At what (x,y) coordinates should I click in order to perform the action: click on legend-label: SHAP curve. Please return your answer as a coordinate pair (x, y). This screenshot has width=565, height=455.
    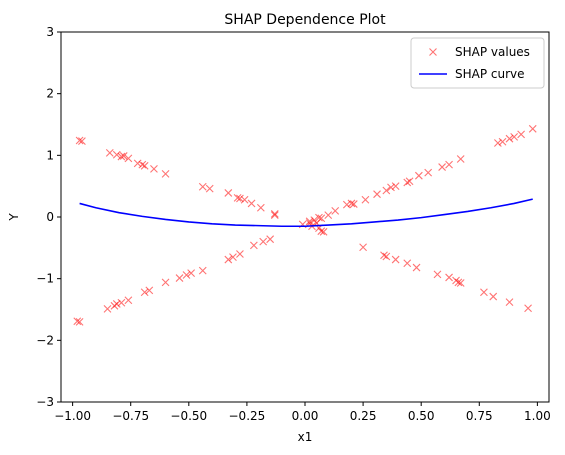
    Looking at the image, I should click on (490, 74).